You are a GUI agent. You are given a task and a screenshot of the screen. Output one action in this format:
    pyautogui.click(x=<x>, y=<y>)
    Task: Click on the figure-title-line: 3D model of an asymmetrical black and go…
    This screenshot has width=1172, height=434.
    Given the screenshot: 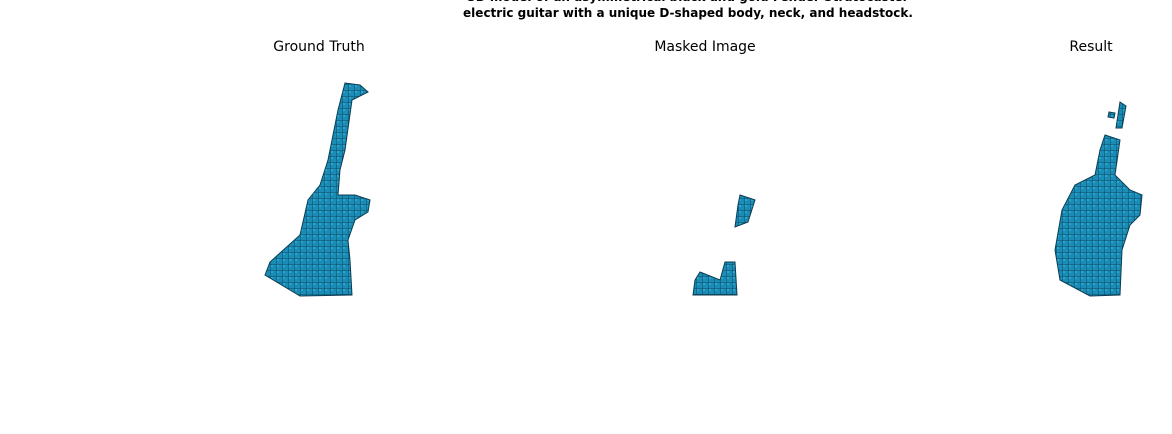 What is the action you would take?
    pyautogui.click(x=687, y=2)
    